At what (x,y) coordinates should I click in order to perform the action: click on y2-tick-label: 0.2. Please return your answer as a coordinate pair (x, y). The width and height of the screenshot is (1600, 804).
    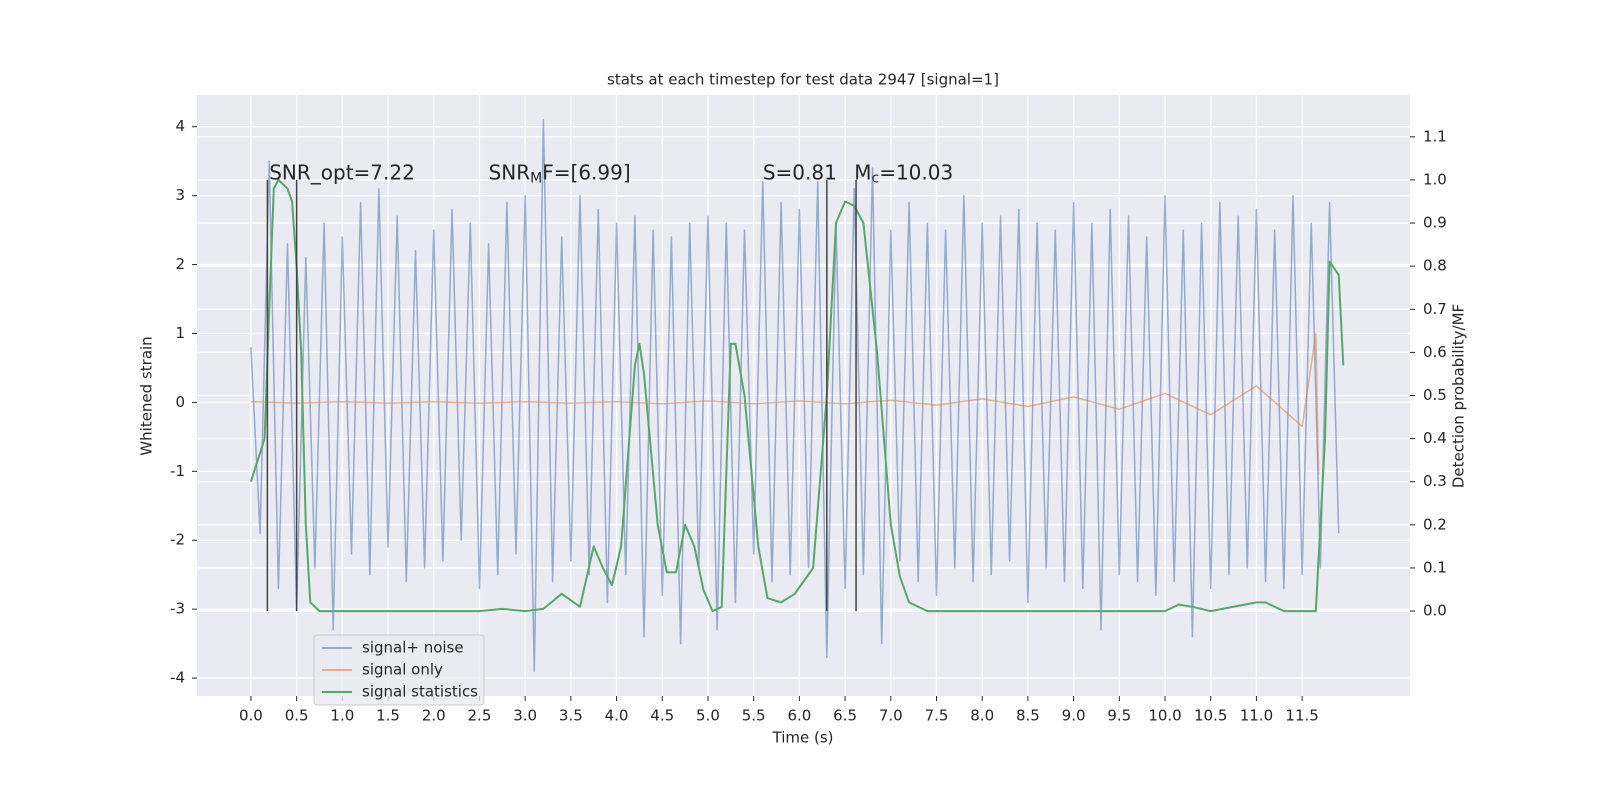
    Looking at the image, I should click on (1435, 524).